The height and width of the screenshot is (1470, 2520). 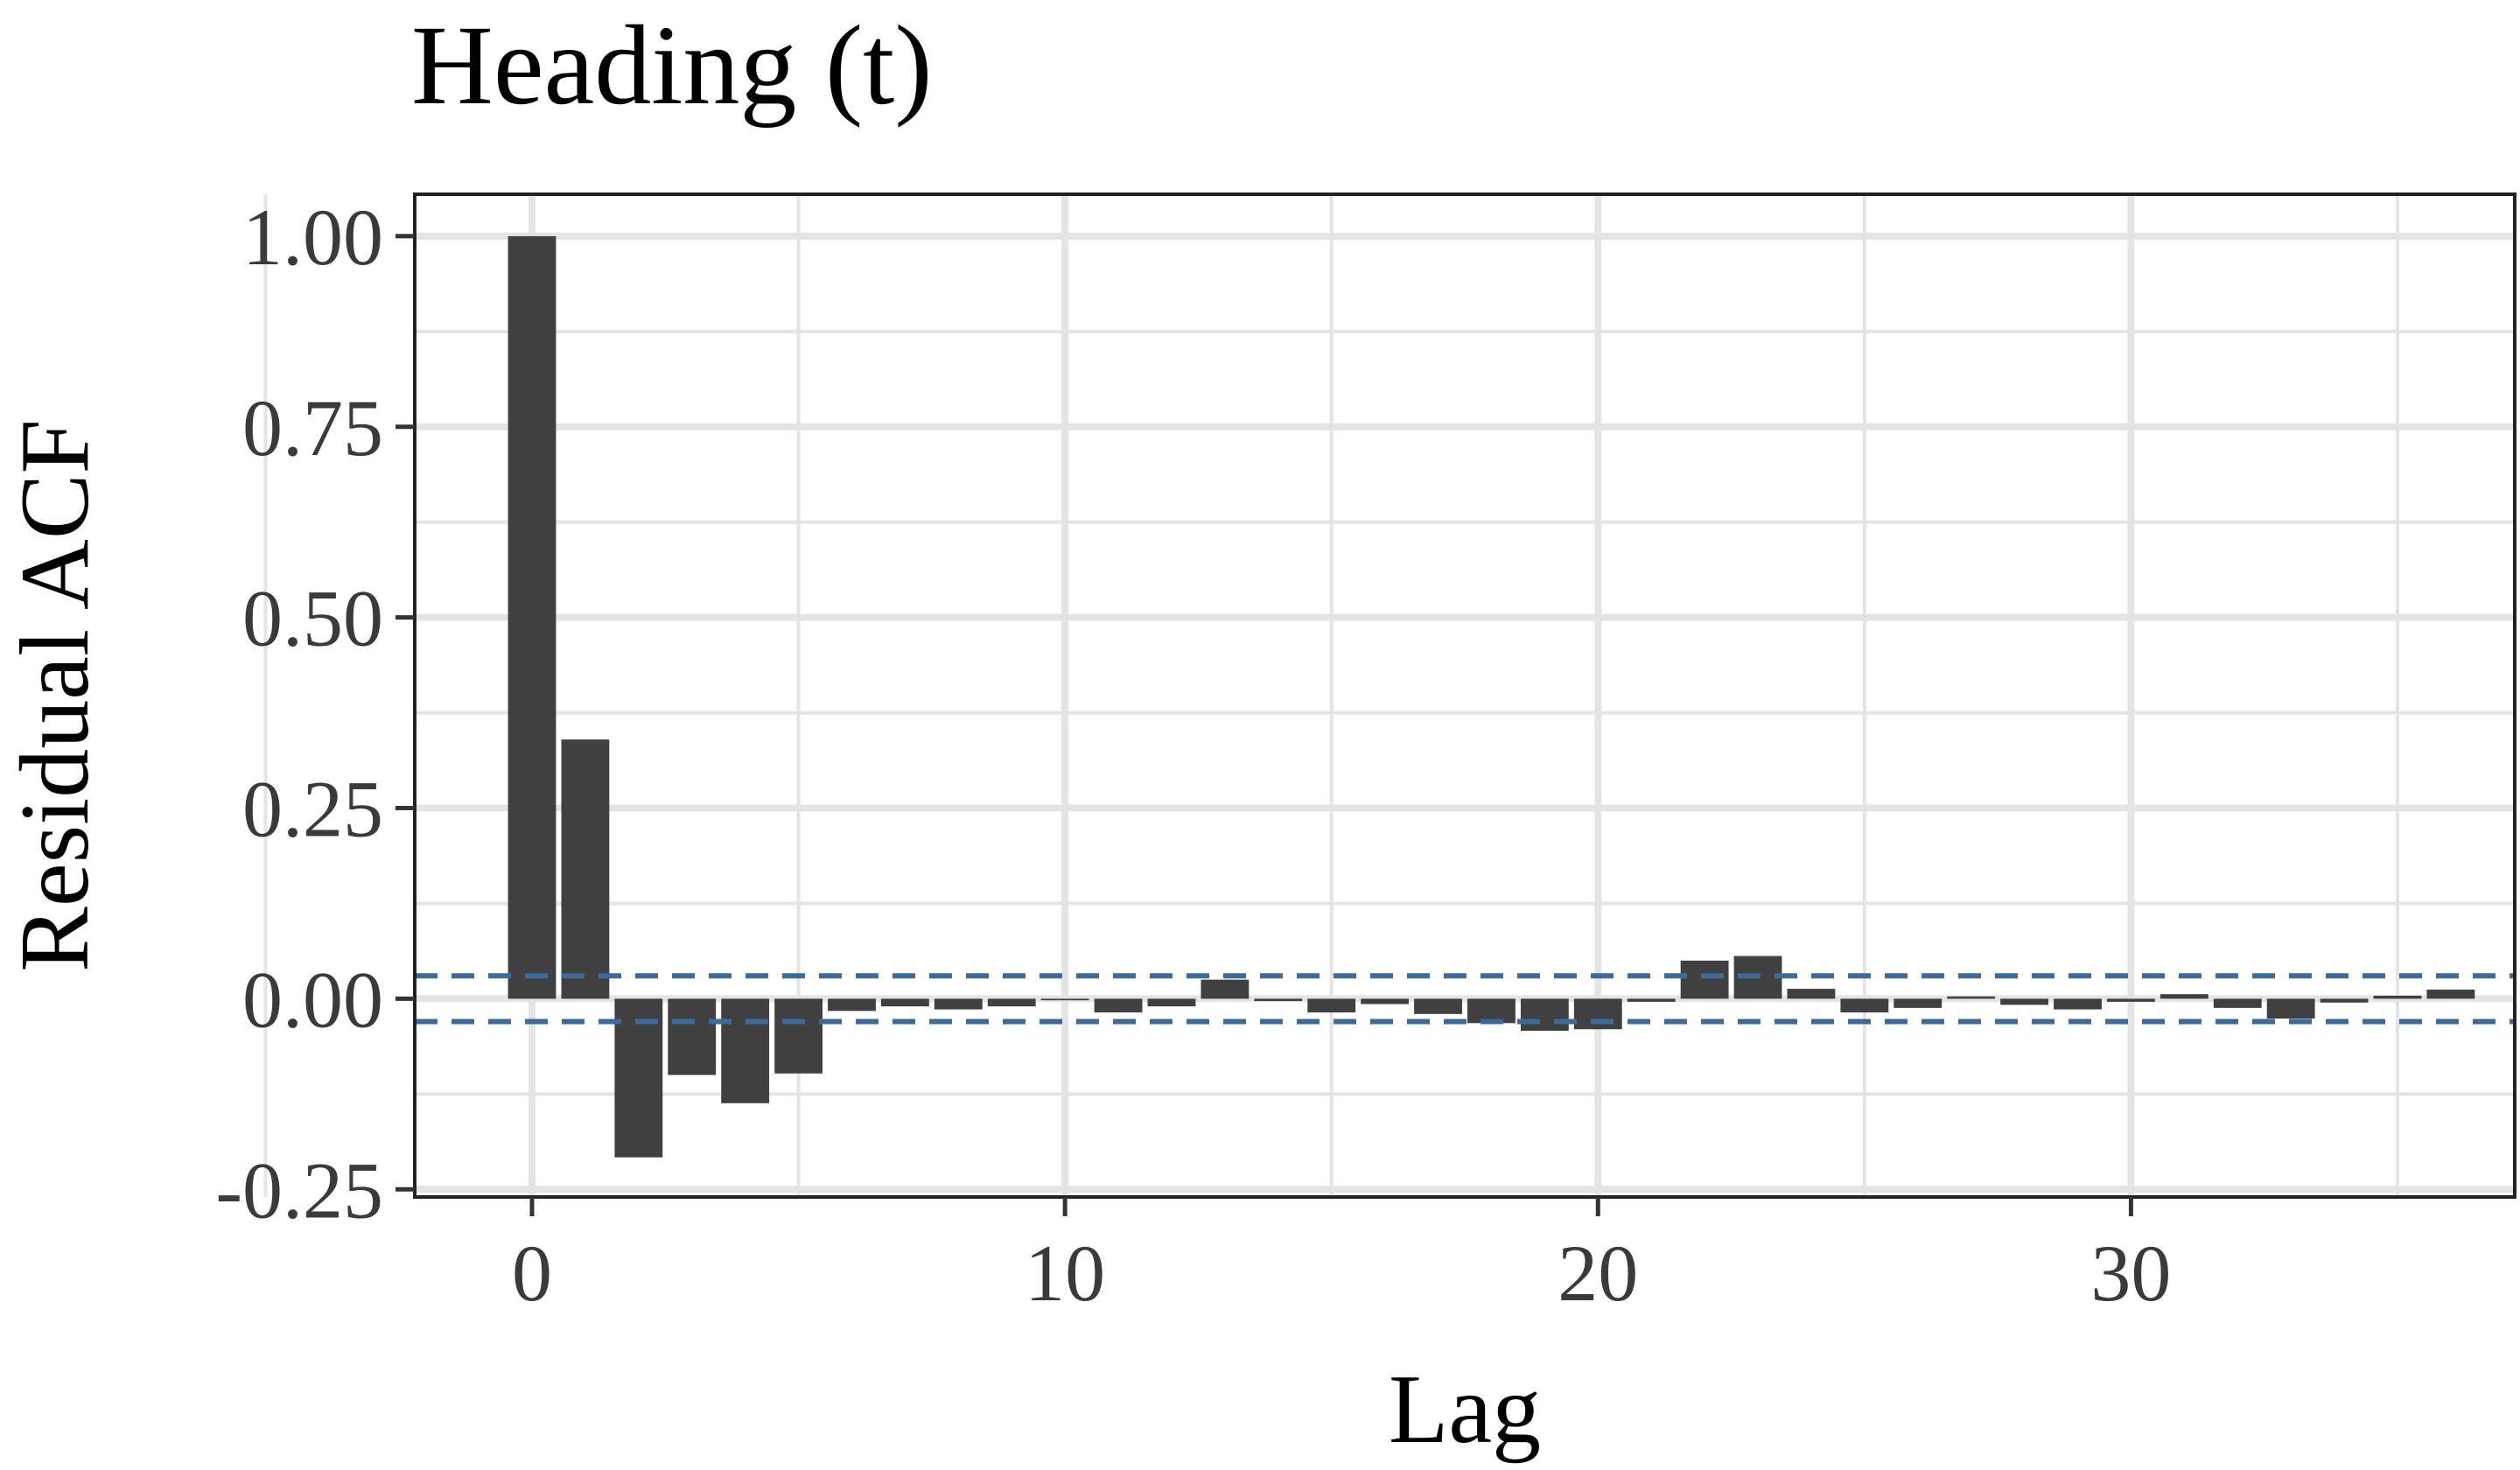 What do you see at coordinates (312, 427) in the screenshot?
I see `y-tick-label: 0.75` at bounding box center [312, 427].